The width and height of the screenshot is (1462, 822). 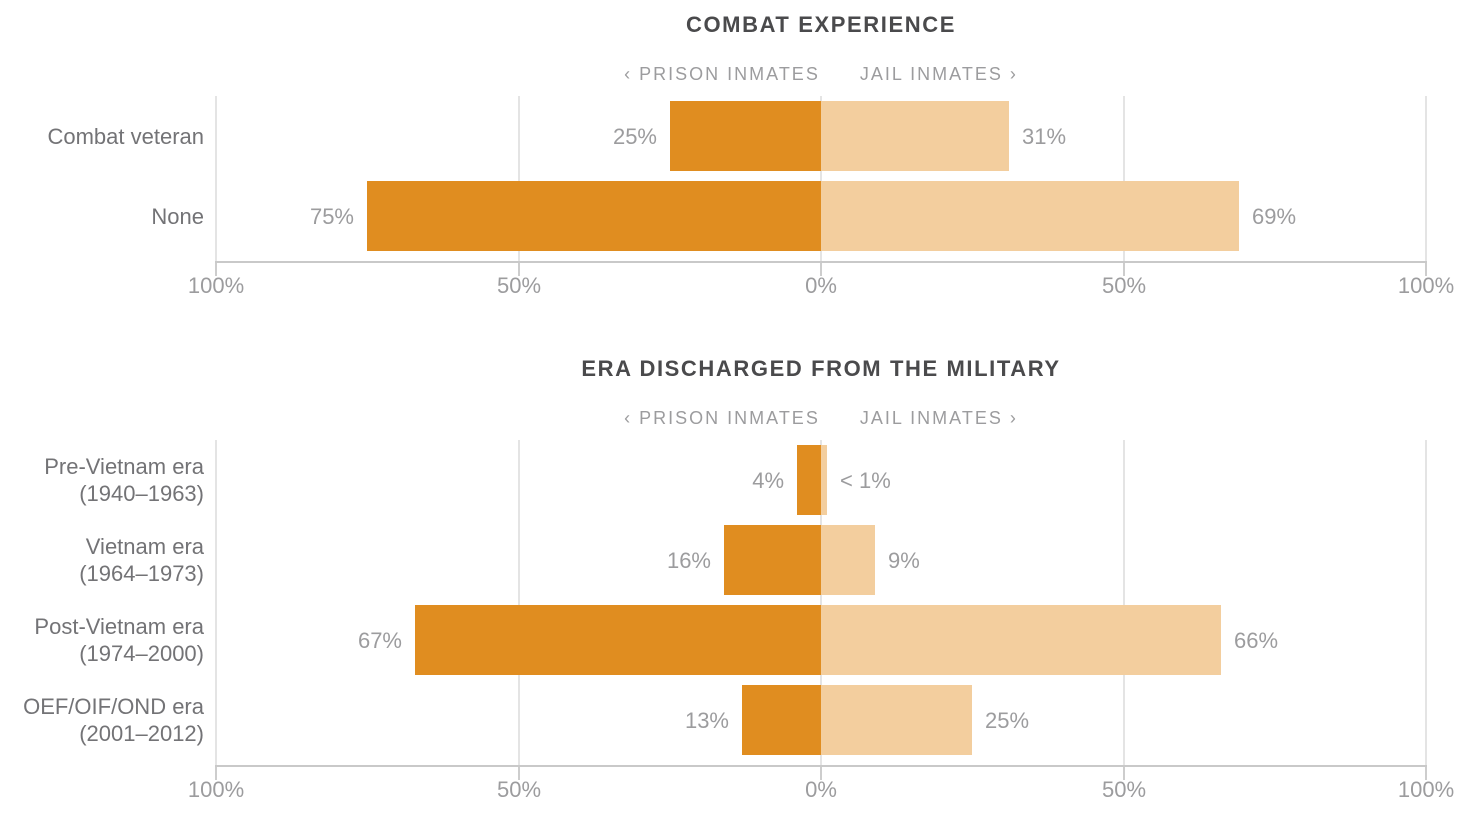 I want to click on value-label-prison: 75%, so click(x=331, y=216).